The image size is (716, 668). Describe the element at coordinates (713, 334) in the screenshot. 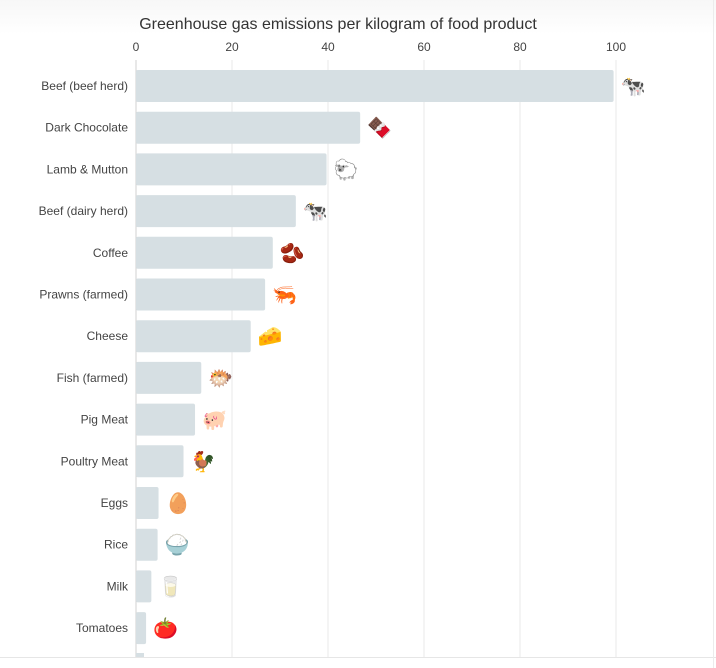

I see `right-divider` at that location.